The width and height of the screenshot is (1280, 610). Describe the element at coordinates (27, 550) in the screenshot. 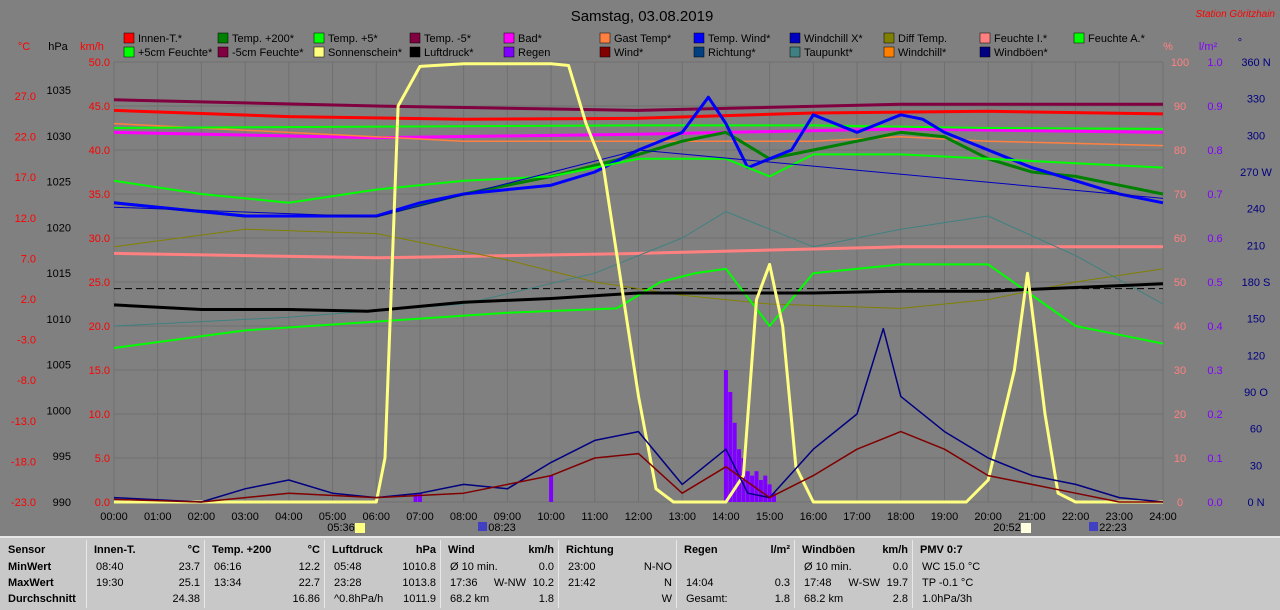

I see `stats-row-label: Sensor` at that location.